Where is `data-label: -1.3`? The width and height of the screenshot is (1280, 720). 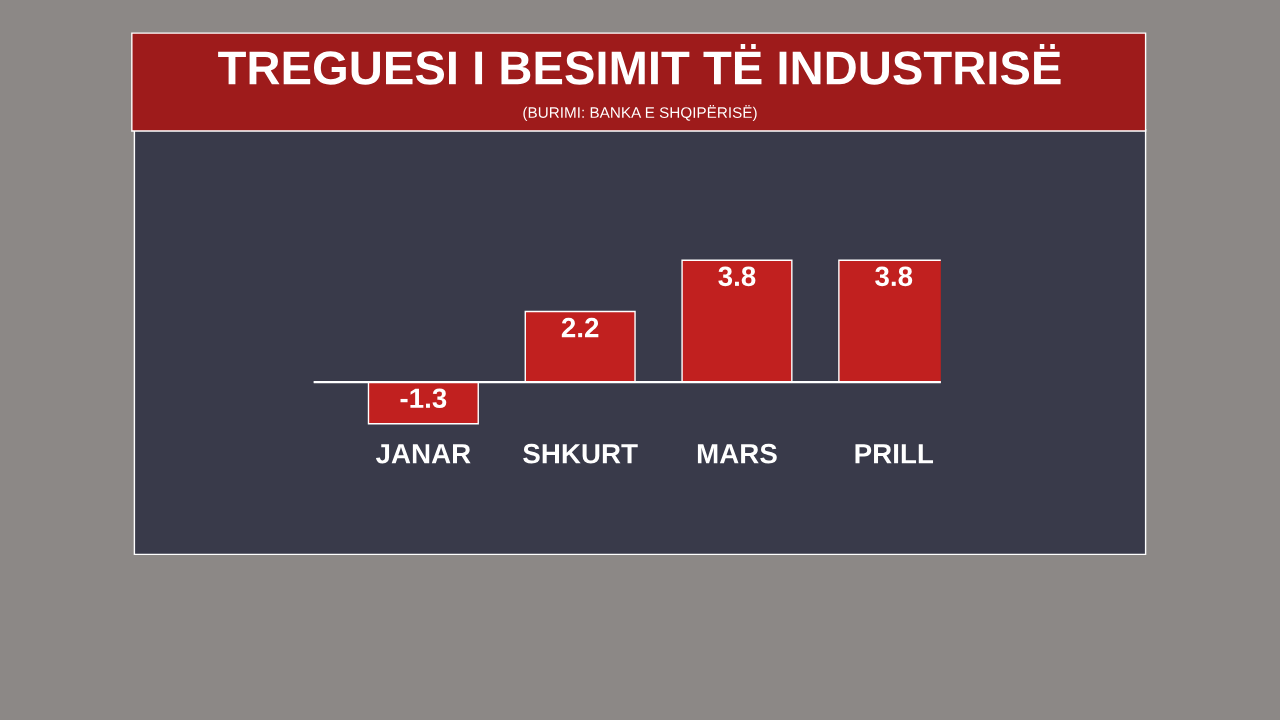 data-label: -1.3 is located at coordinates (423, 398).